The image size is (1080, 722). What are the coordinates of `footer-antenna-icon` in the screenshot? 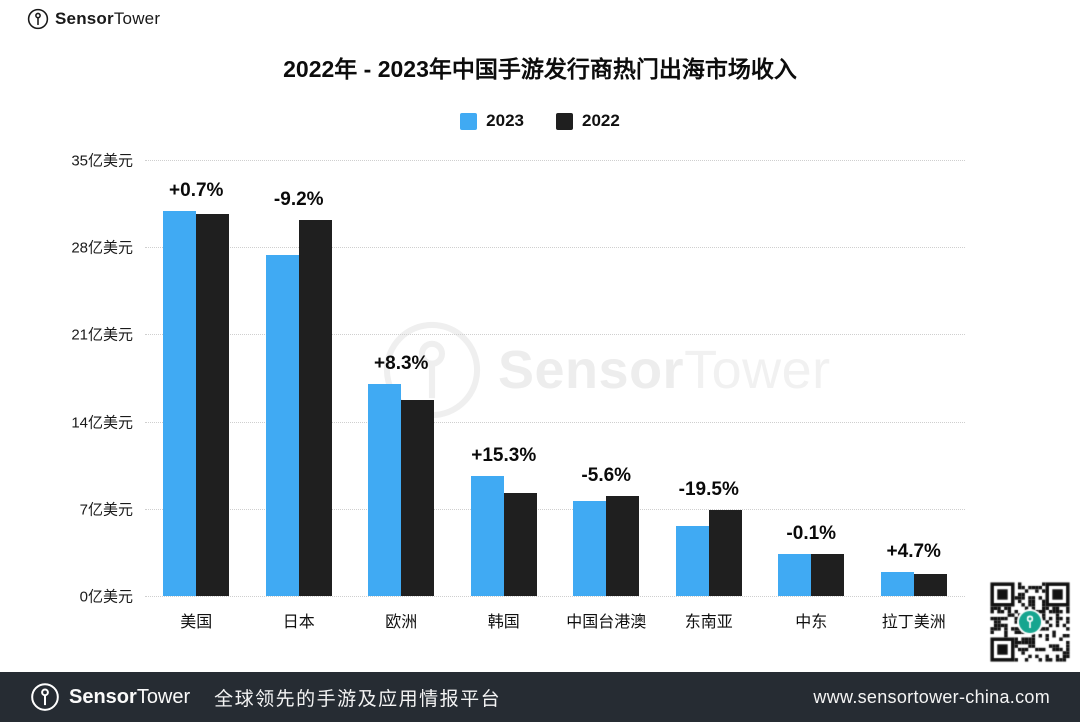 It's located at (45, 697).